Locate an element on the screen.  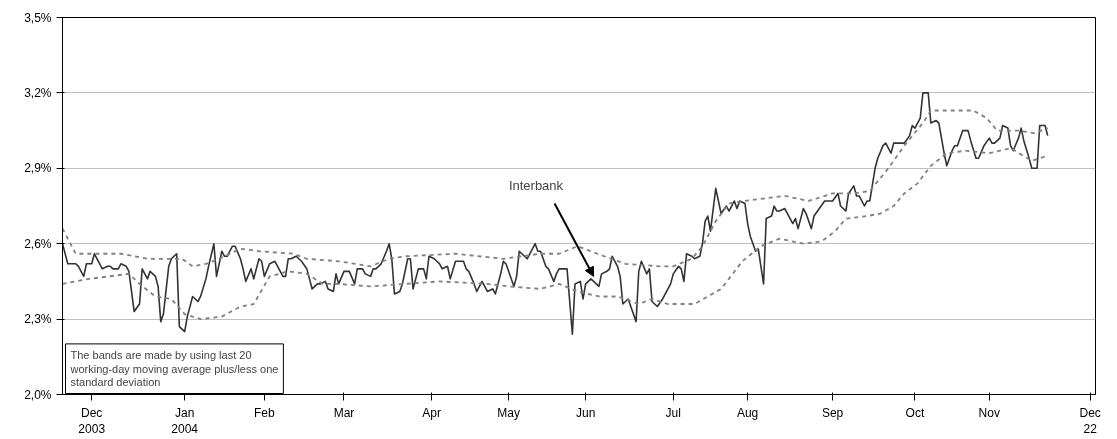
x-tick-label: May is located at coordinates (508, 412).